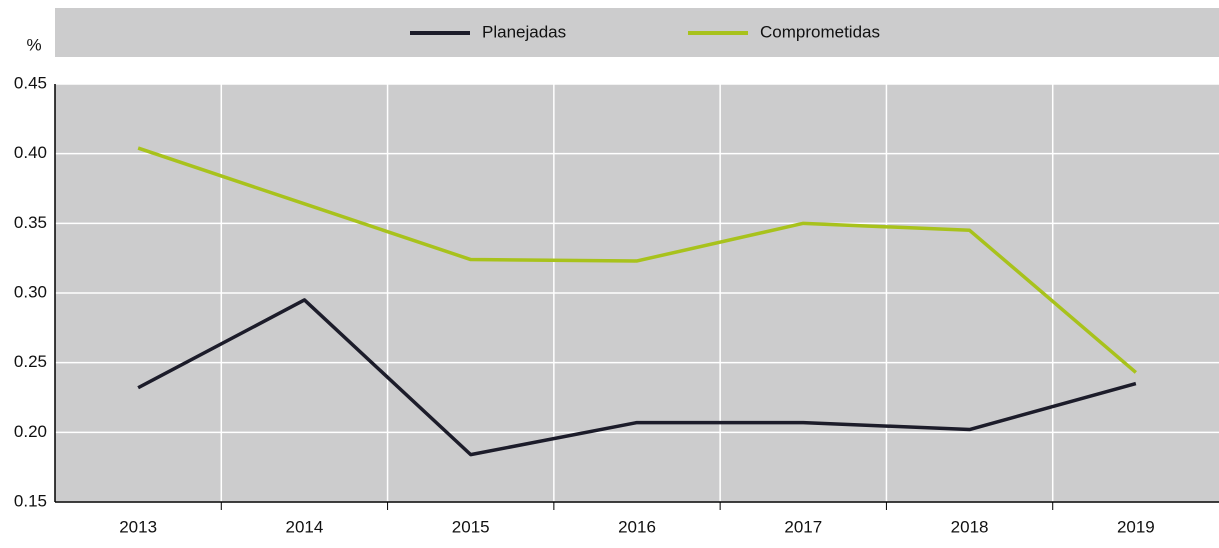 This screenshot has height=548, width=1219. What do you see at coordinates (524, 31) in the screenshot?
I see `legend-label: Planejadas` at bounding box center [524, 31].